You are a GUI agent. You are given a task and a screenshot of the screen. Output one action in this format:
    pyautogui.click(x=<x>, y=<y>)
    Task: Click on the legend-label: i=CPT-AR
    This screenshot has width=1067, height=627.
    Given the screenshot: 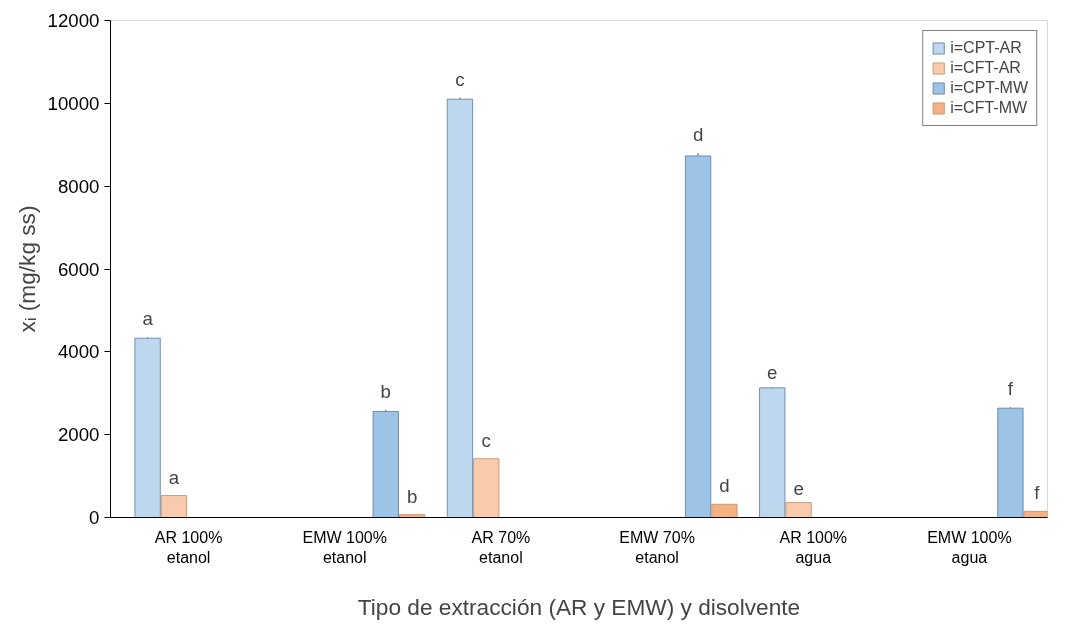 What is the action you would take?
    pyautogui.click(x=986, y=48)
    